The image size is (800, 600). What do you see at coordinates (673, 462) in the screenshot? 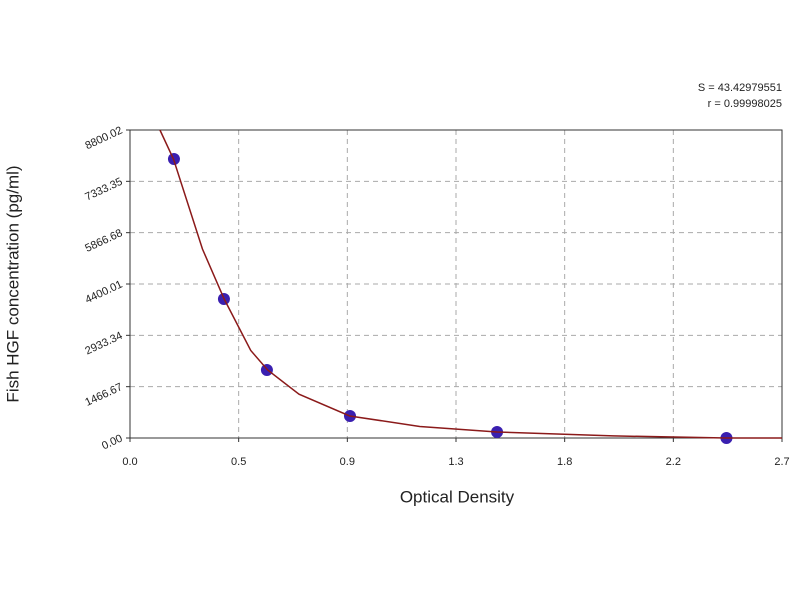
I see `x-tick-label: 2.2` at bounding box center [673, 462].